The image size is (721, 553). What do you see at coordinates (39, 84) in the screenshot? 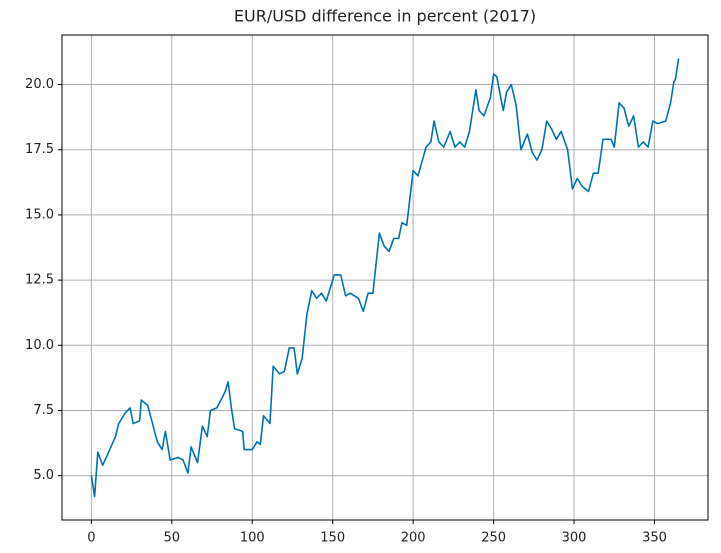
I see `y-tick-label: 20.0` at bounding box center [39, 84].